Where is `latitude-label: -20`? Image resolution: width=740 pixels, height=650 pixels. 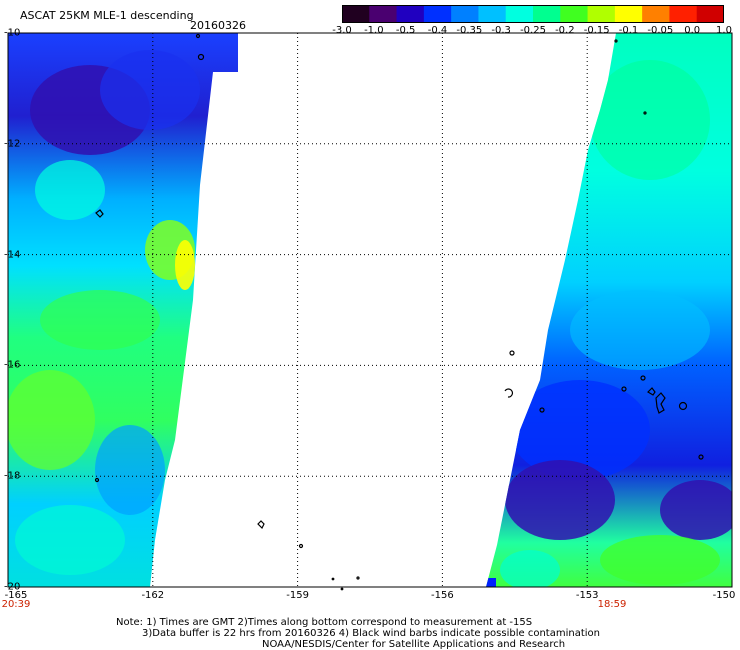
latitude-label: -20 is located at coordinates (12, 587).